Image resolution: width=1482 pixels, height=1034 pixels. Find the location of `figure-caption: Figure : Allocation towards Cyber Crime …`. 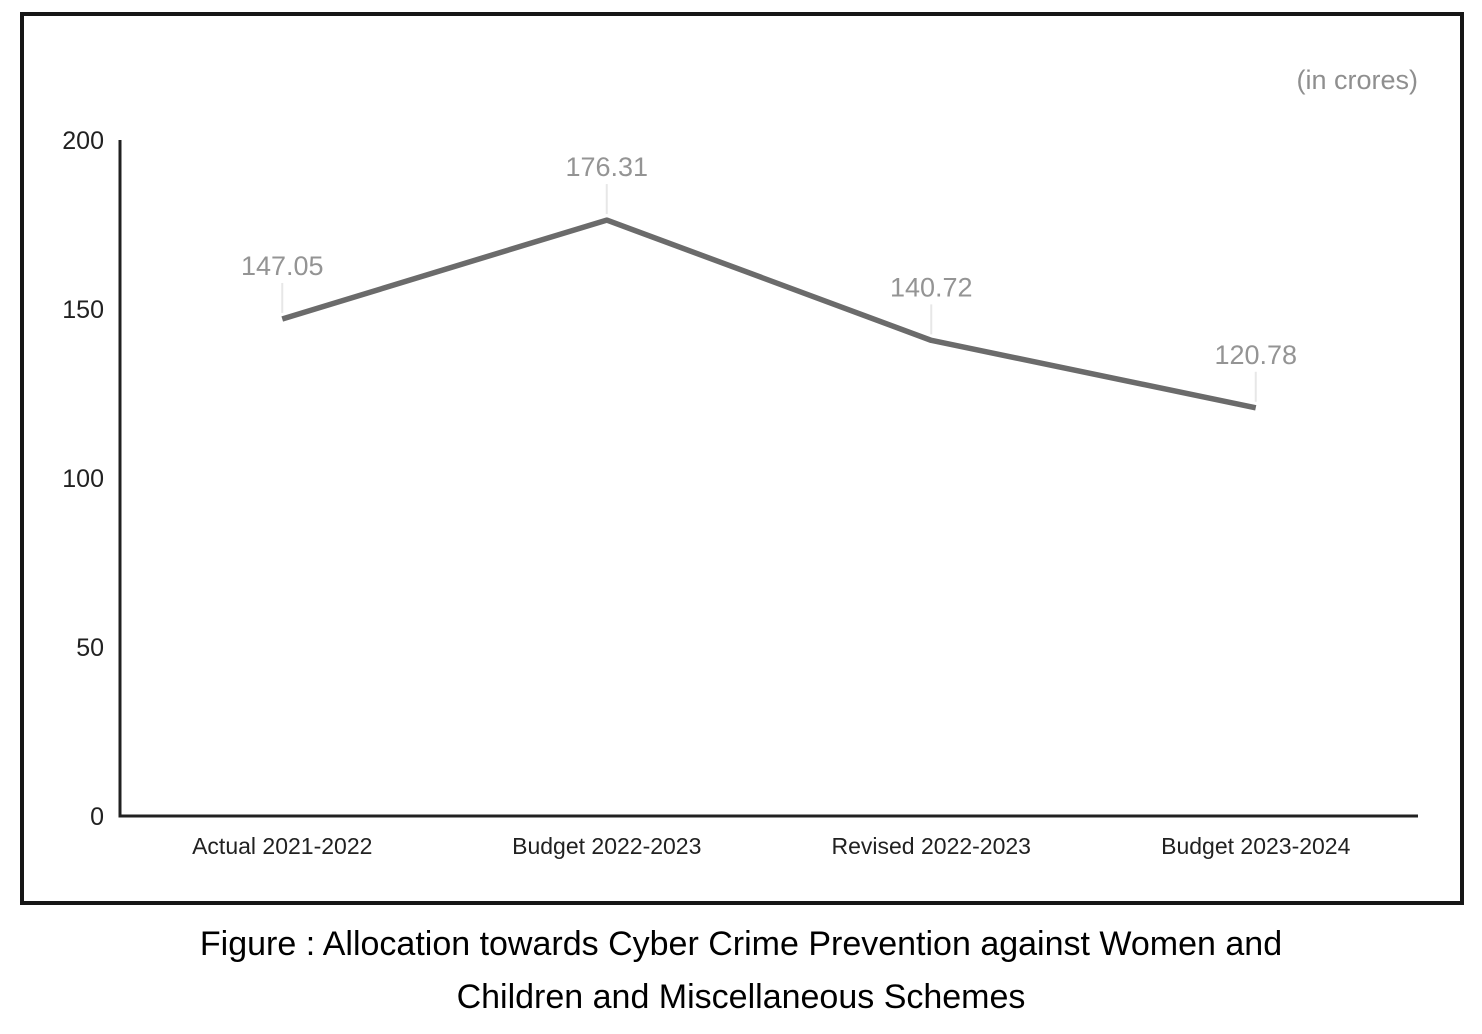

figure-caption: Figure : Allocation towards Cyber Crime … is located at coordinates (741, 971).